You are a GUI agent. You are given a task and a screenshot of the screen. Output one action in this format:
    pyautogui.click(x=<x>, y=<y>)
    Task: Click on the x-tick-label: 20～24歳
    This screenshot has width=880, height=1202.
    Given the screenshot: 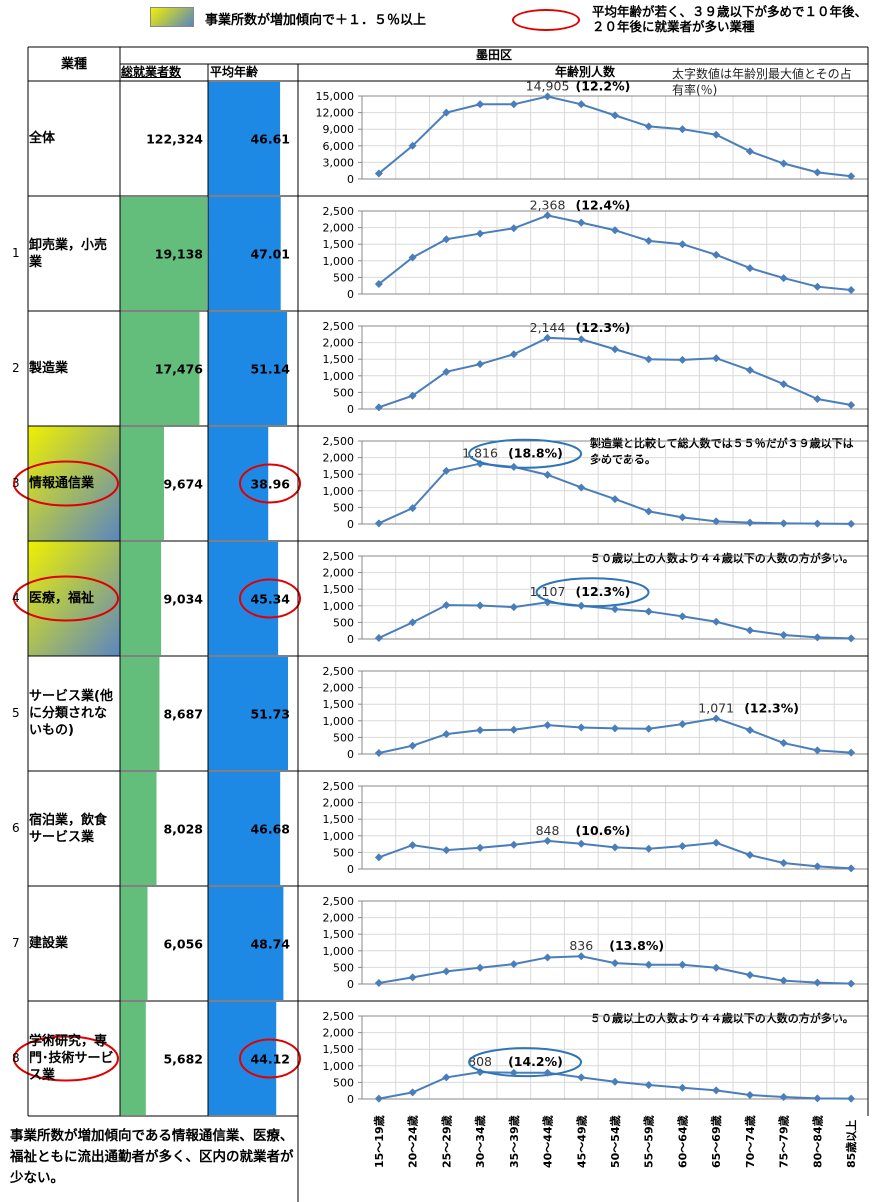 What is the action you would take?
    pyautogui.click(x=413, y=1141)
    